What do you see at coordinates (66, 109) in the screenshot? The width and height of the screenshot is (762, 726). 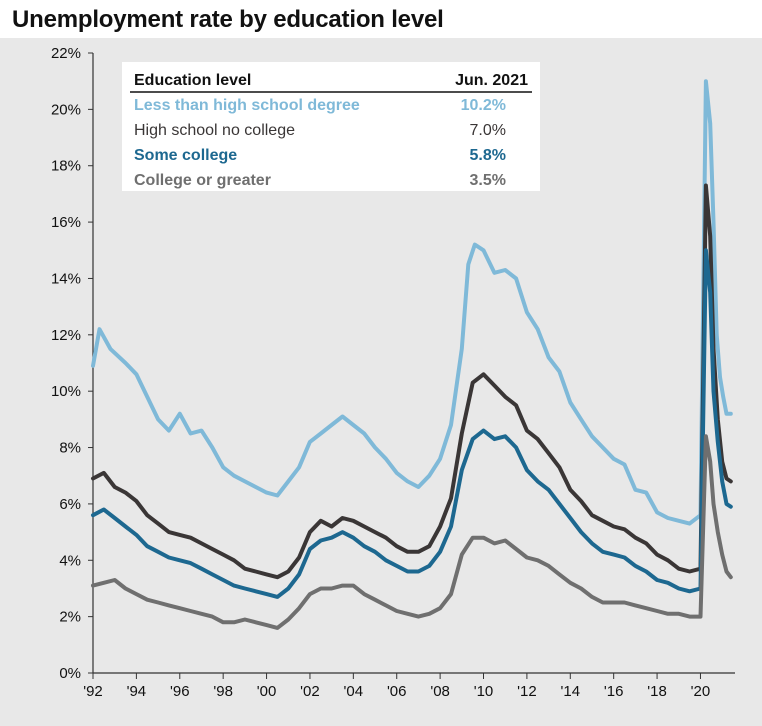 I see `y-tick-label: 20%` at bounding box center [66, 109].